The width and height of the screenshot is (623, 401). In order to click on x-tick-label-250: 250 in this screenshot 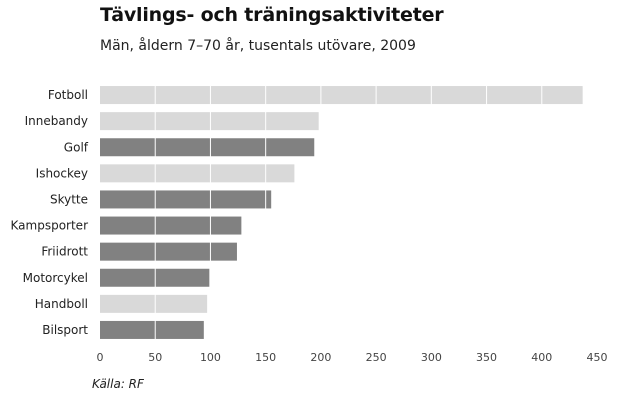, I will do `click(376, 357)`.